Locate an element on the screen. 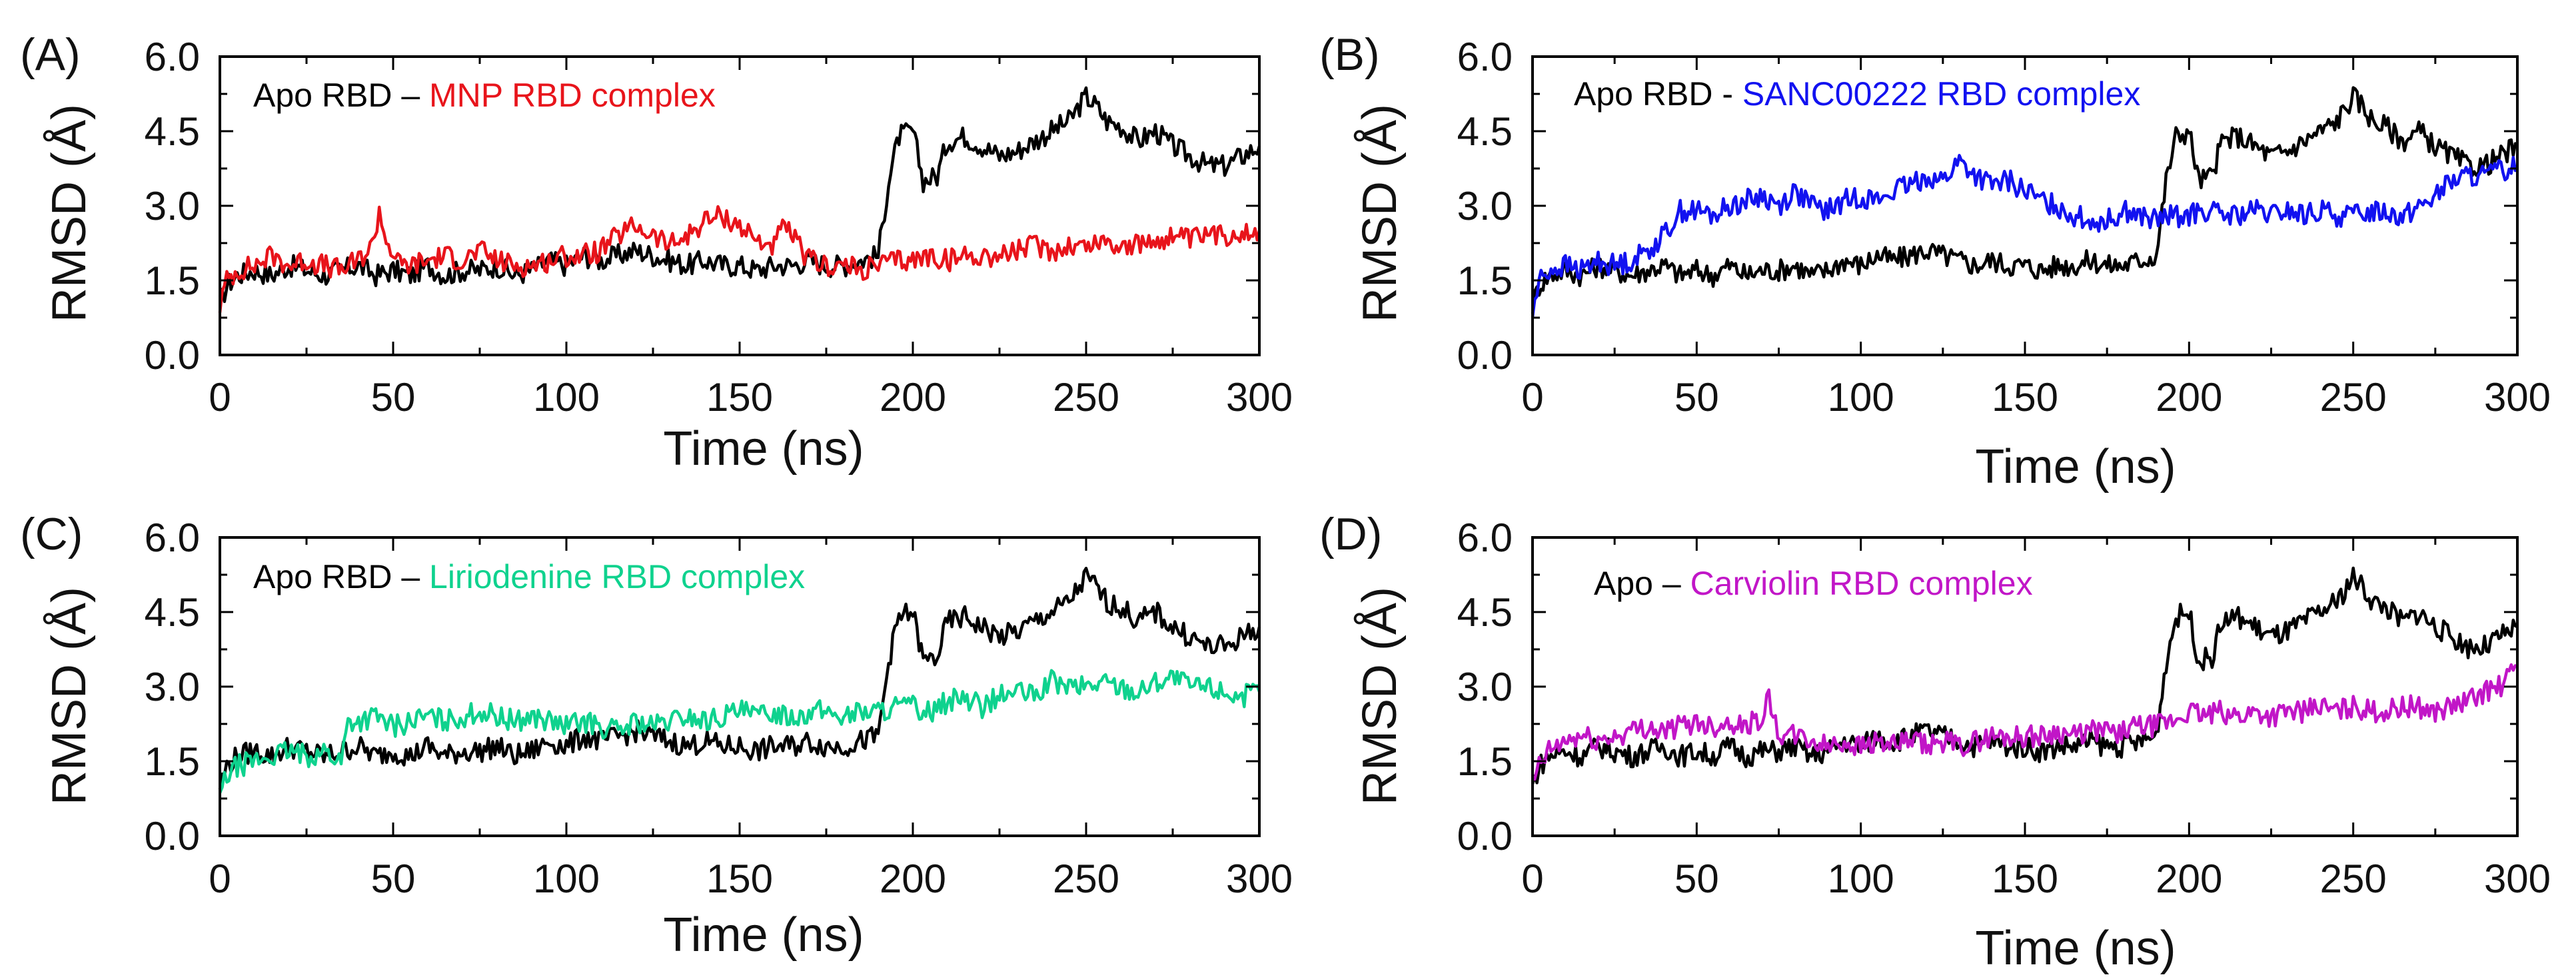 The width and height of the screenshot is (2576, 979). panel-label: (B) is located at coordinates (1349, 54).